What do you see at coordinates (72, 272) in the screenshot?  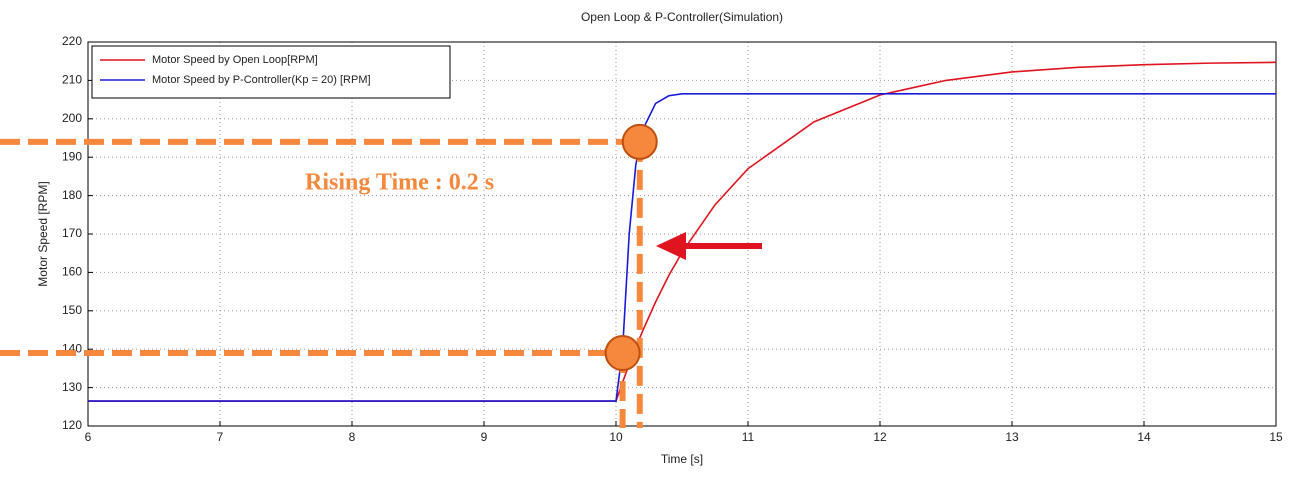 I see `y-tick-label: 160` at bounding box center [72, 272].